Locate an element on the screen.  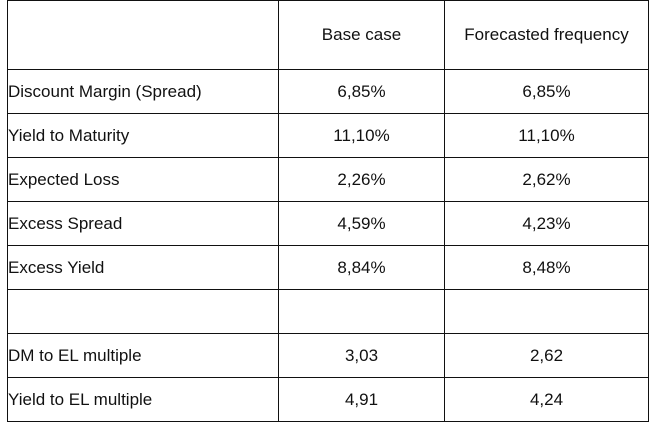
base-case-value: 4,91 is located at coordinates (361, 399).